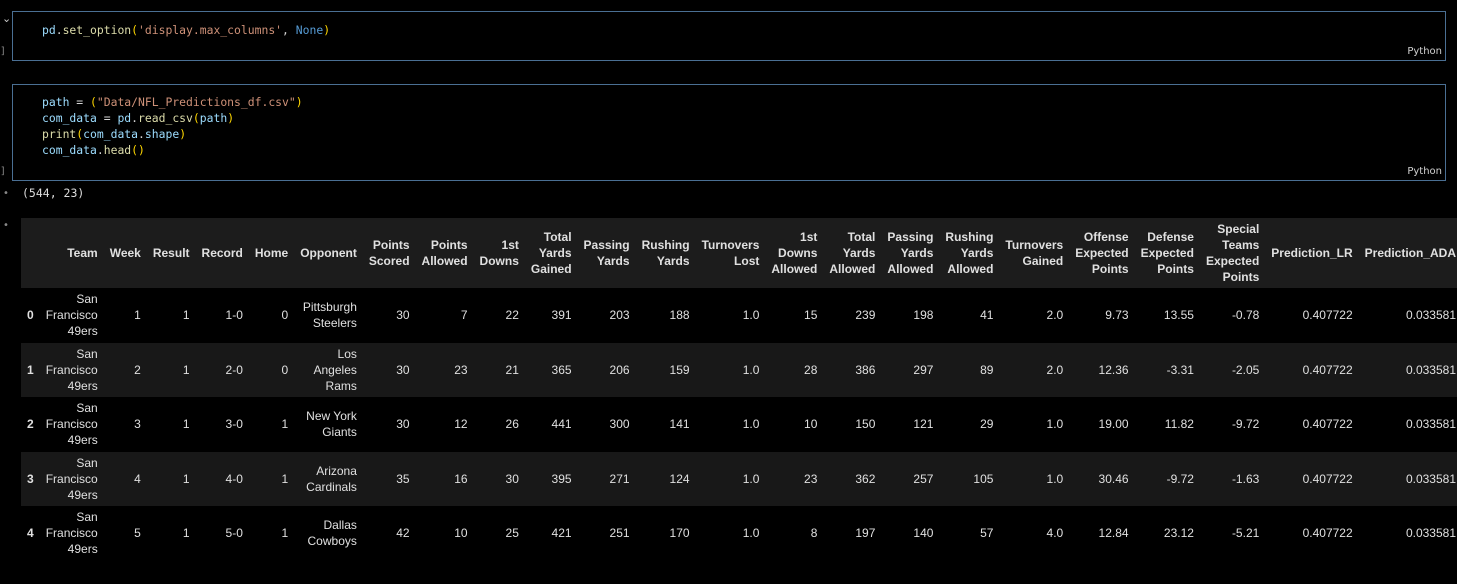  I want to click on table-cell: 441, so click(561, 424).